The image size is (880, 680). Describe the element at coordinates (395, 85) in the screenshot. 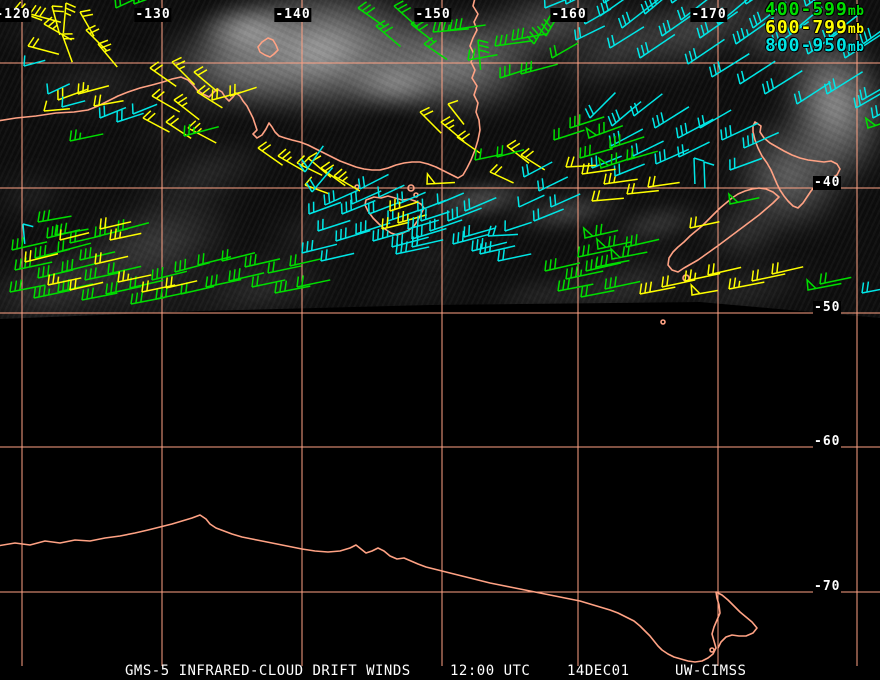

I see `cloud-blob` at that location.